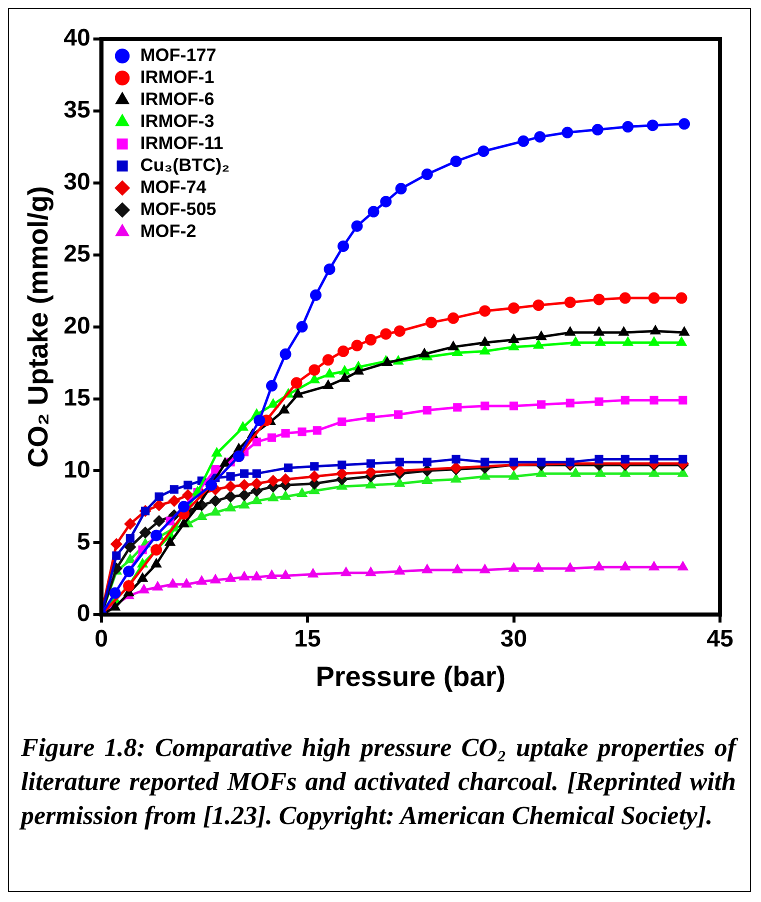 The image size is (761, 902). I want to click on legend-label: MOF-2, so click(168, 230).